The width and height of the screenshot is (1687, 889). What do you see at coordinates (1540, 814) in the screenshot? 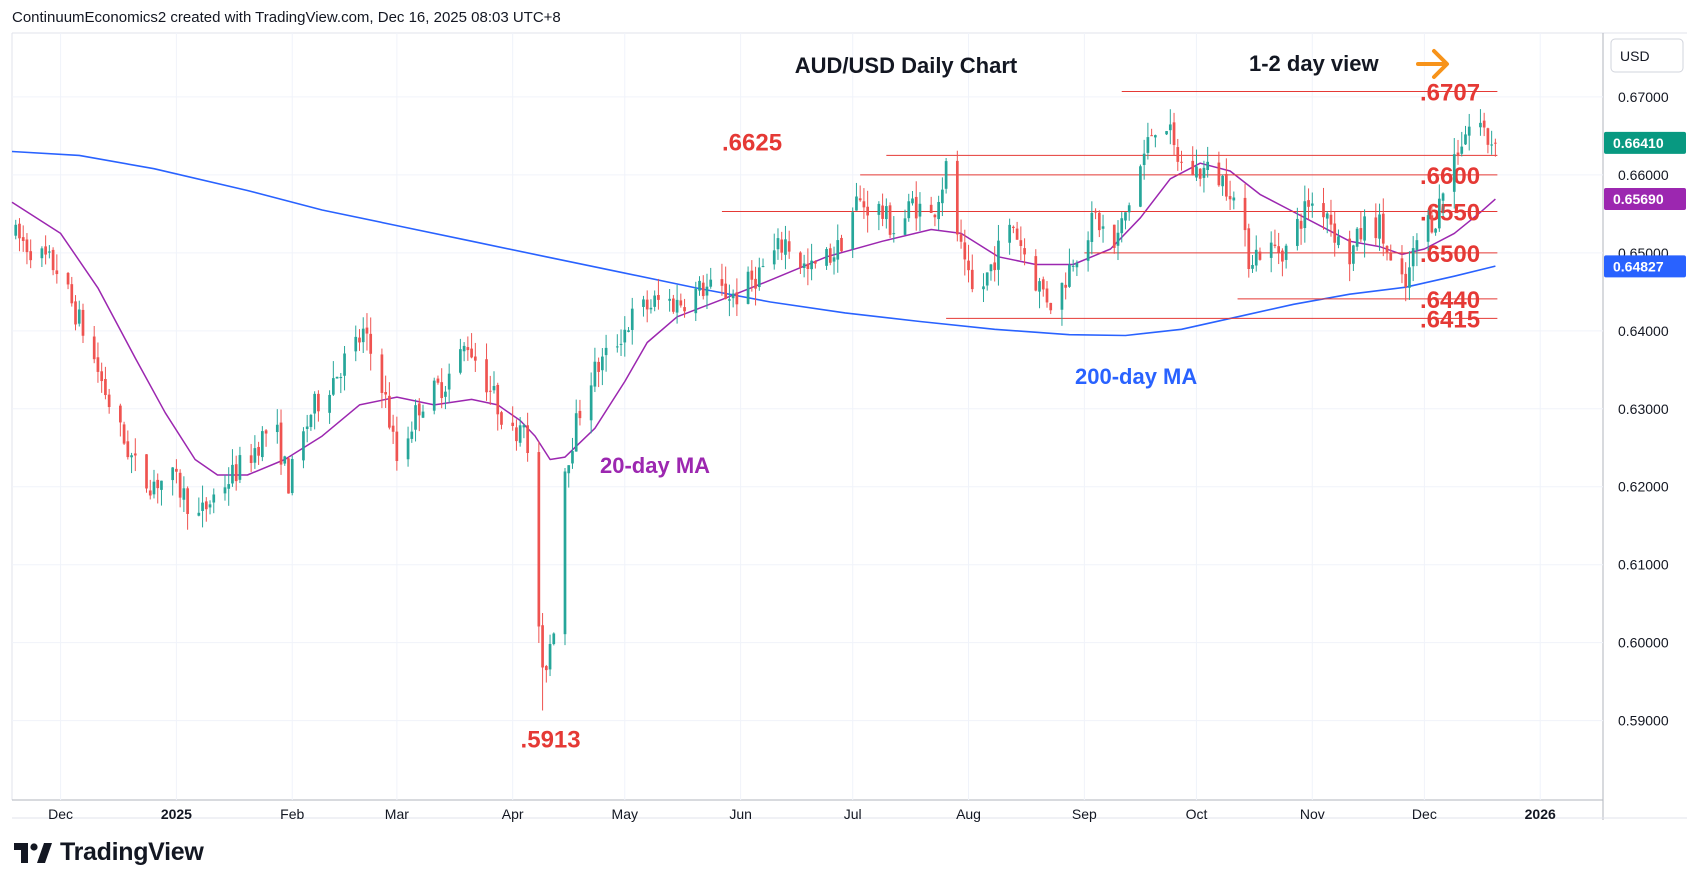
I see `x-tick-label: 2026` at bounding box center [1540, 814].